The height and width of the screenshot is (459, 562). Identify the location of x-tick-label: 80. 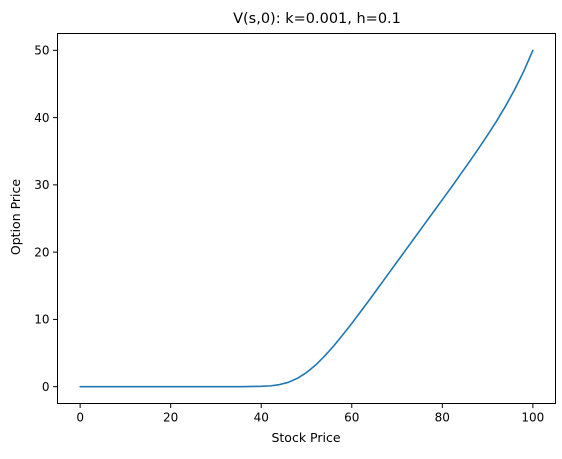
(442, 418).